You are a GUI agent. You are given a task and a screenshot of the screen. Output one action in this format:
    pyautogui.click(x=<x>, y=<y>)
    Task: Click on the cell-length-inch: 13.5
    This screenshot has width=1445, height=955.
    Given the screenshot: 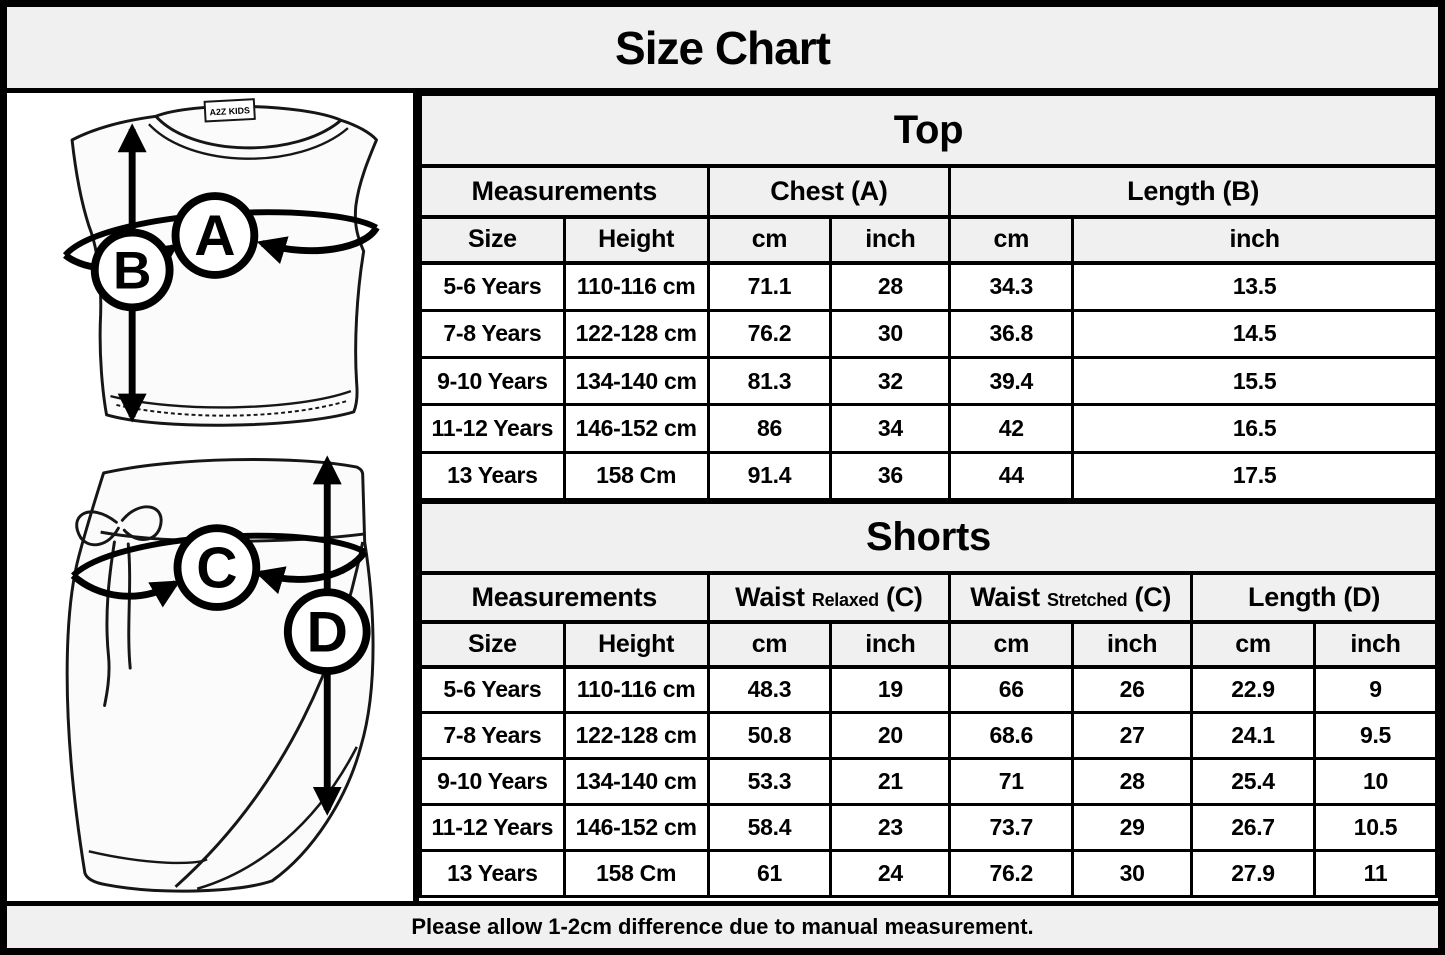 What is the action you would take?
    pyautogui.click(x=1254, y=286)
    